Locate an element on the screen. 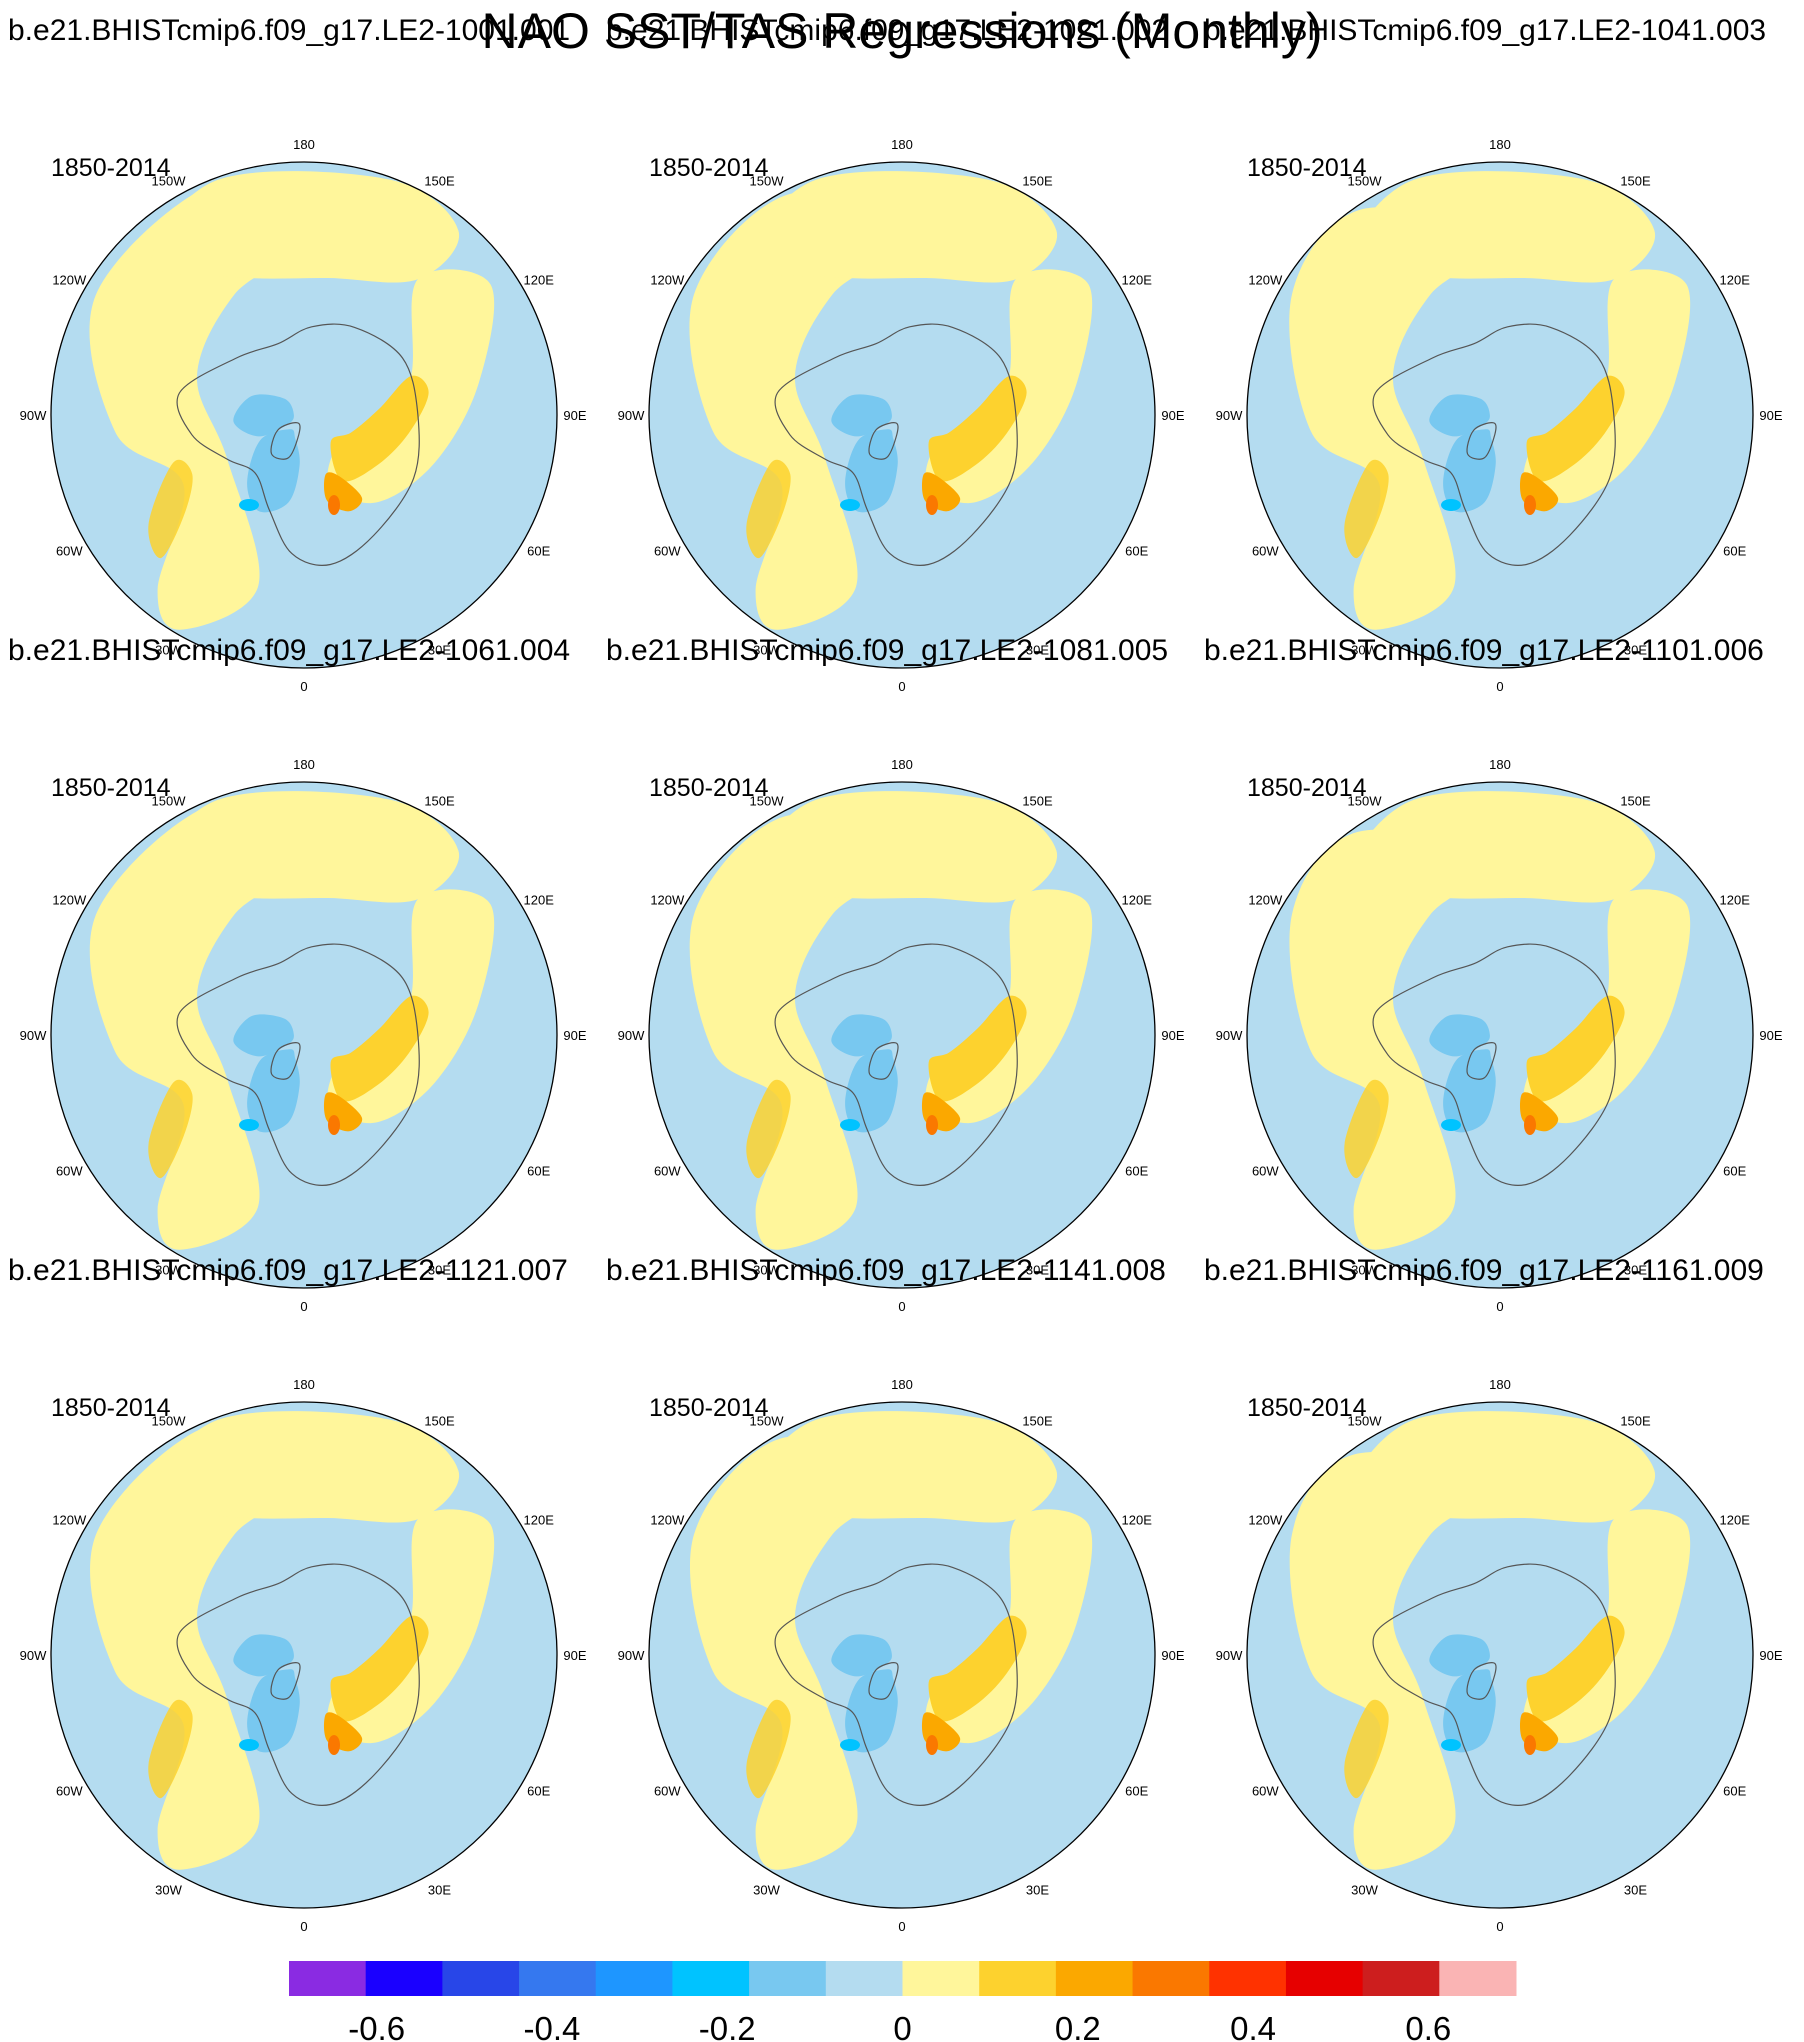 This screenshot has height=2042, width=1804. panel-title: b.e21.BHISTcmip6.f09_g17.LE2-1121.007 is located at coordinates (288, 1270).